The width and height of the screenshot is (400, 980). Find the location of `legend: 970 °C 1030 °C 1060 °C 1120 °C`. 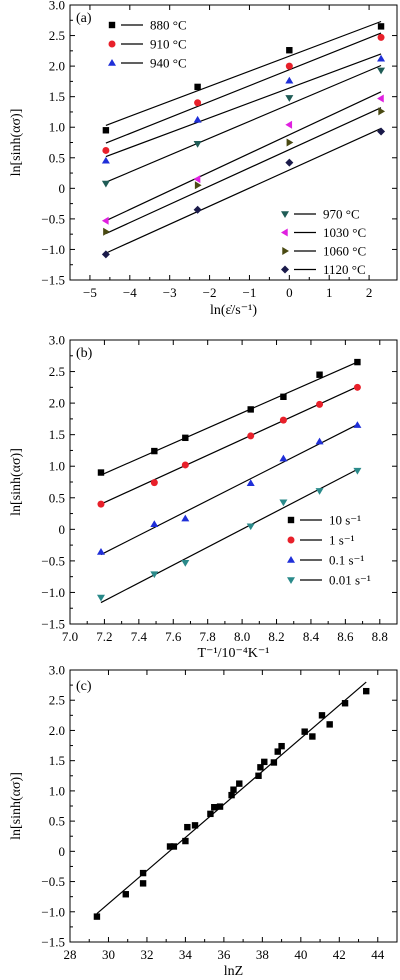

legend: 970 °C 1030 °C 1060 °C 1120 °C is located at coordinates (323, 242).